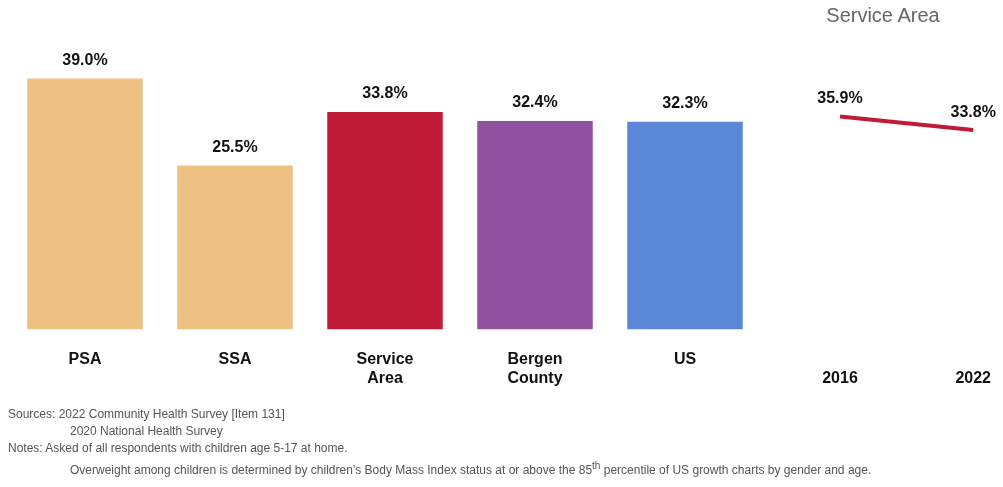  Describe the element at coordinates (178, 448) in the screenshot. I see `text: Notes: Asked of all respondents with children age 5-17 at home.` at that location.